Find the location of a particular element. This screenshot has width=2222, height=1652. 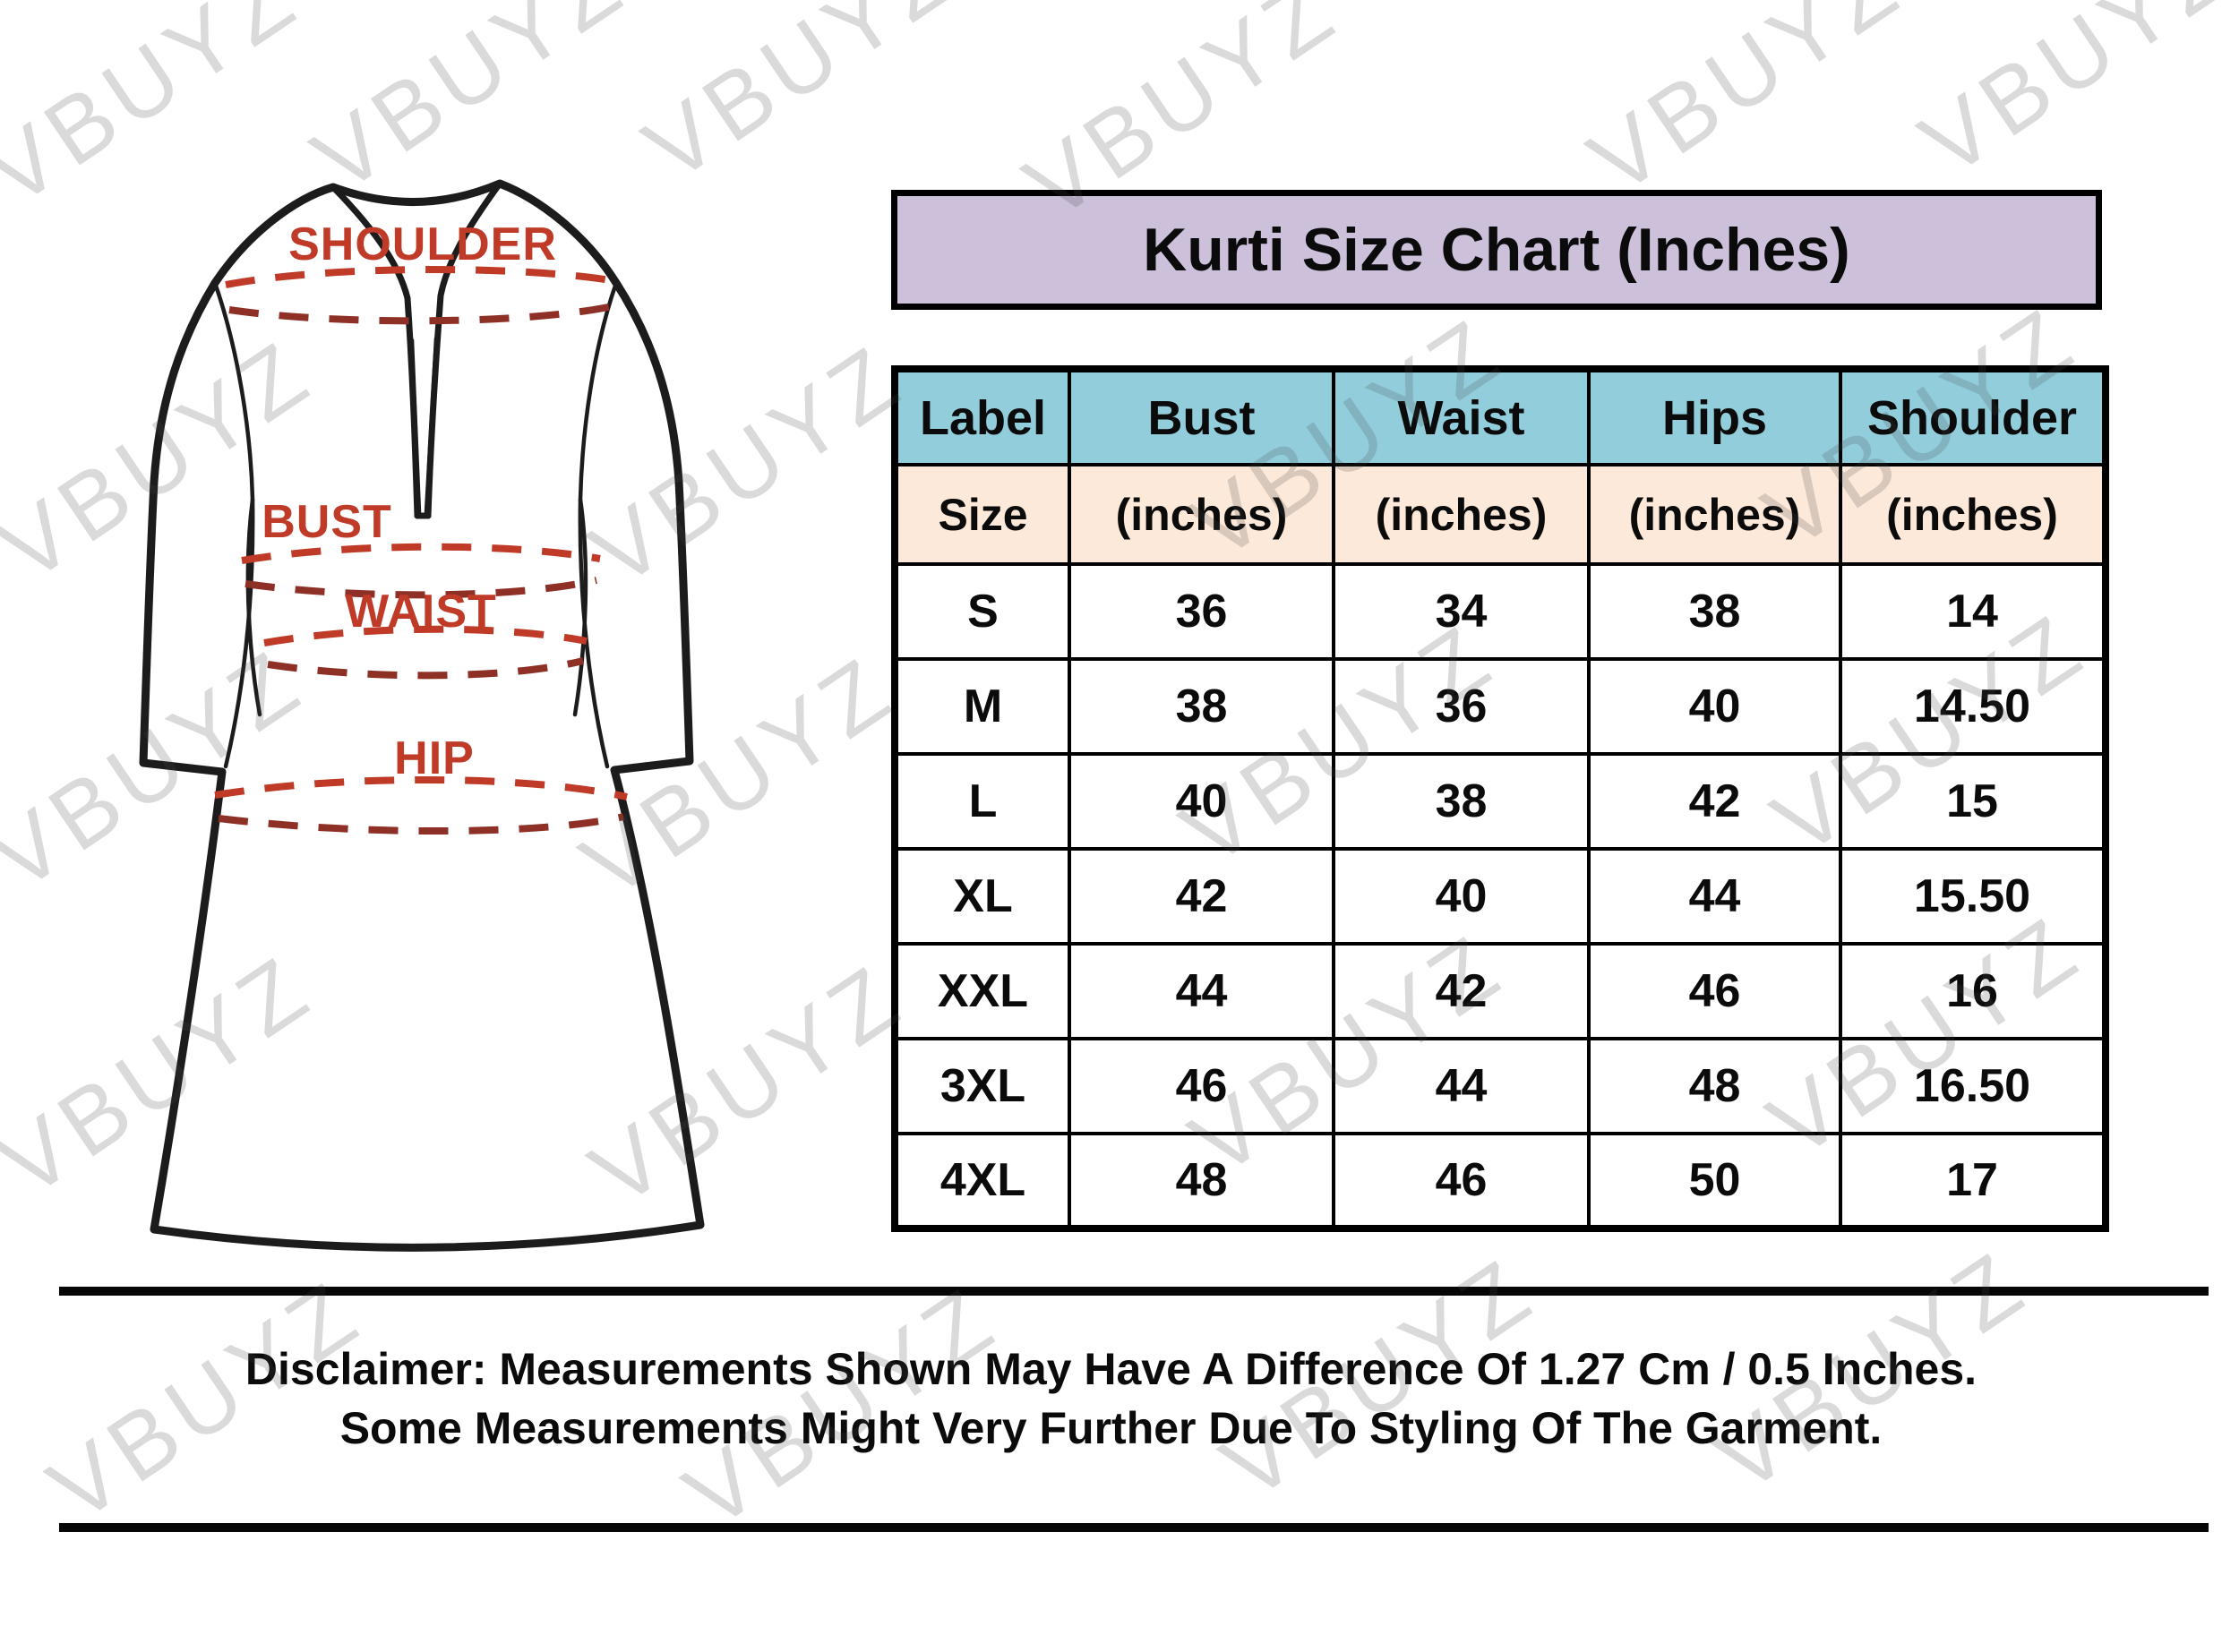

chart-title: Kurti Size Chart (Inches) is located at coordinates (1497, 250).